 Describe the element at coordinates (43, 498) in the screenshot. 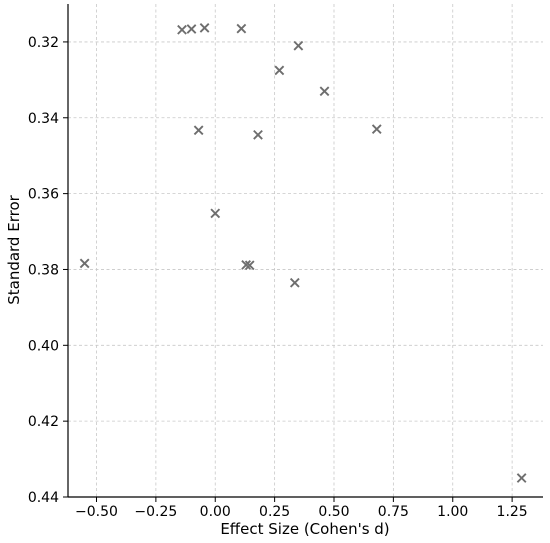

I see `y-tick-label: 0.44` at that location.